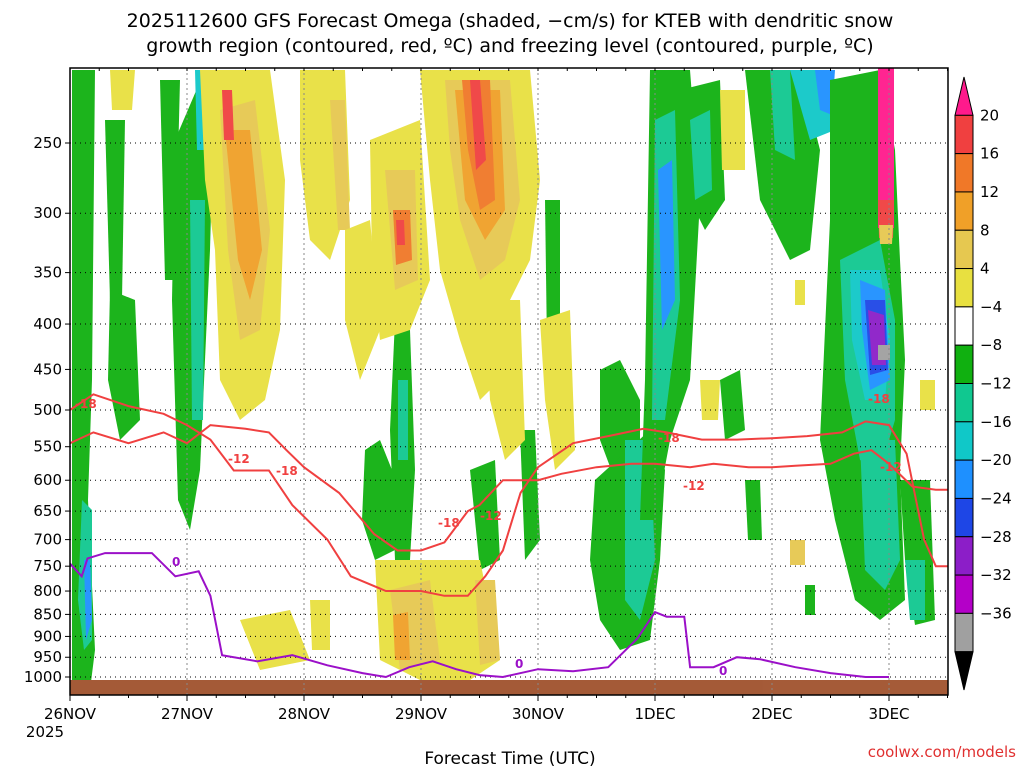 The image size is (1024, 768). Describe the element at coordinates (996, 575) in the screenshot. I see `colorbar-label: −32` at that location.